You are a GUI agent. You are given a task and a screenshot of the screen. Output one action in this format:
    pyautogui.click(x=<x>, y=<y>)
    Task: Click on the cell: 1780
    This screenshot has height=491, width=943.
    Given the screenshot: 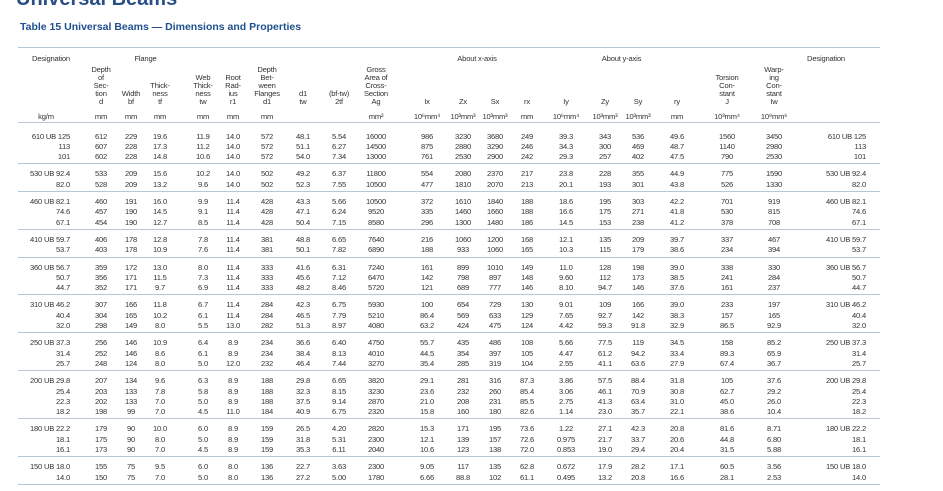 What is the action you would take?
    pyautogui.click(x=376, y=477)
    